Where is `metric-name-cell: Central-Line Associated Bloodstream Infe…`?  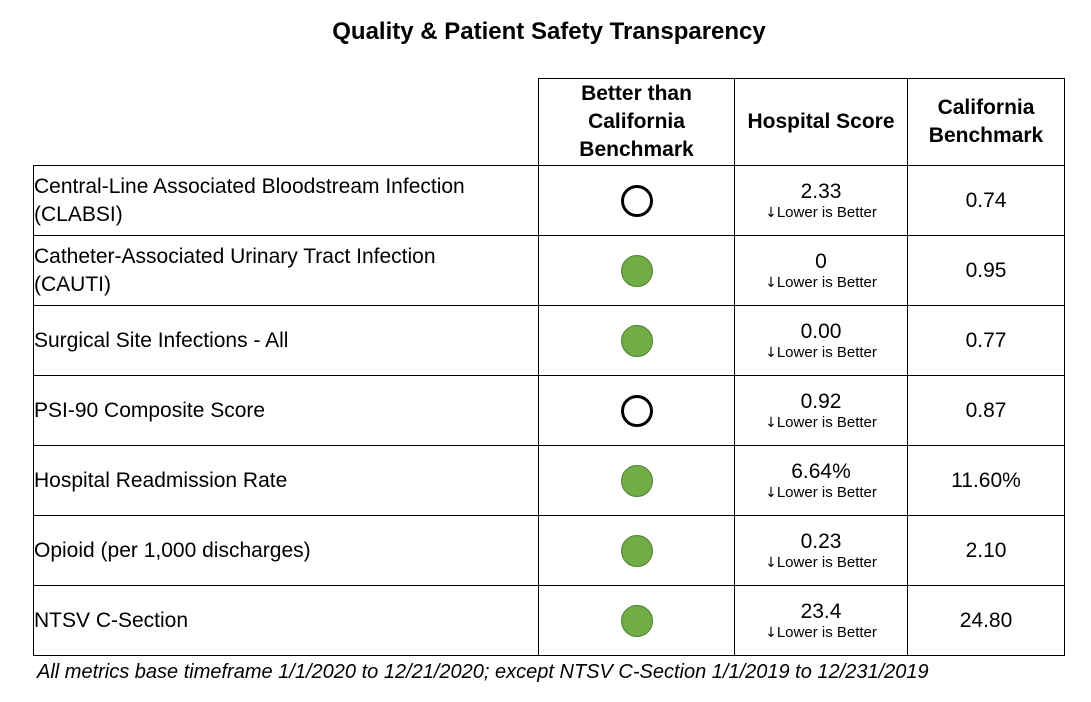
metric-name-cell: Central-Line Associated Bloodstream Infe… is located at coordinates (286, 200).